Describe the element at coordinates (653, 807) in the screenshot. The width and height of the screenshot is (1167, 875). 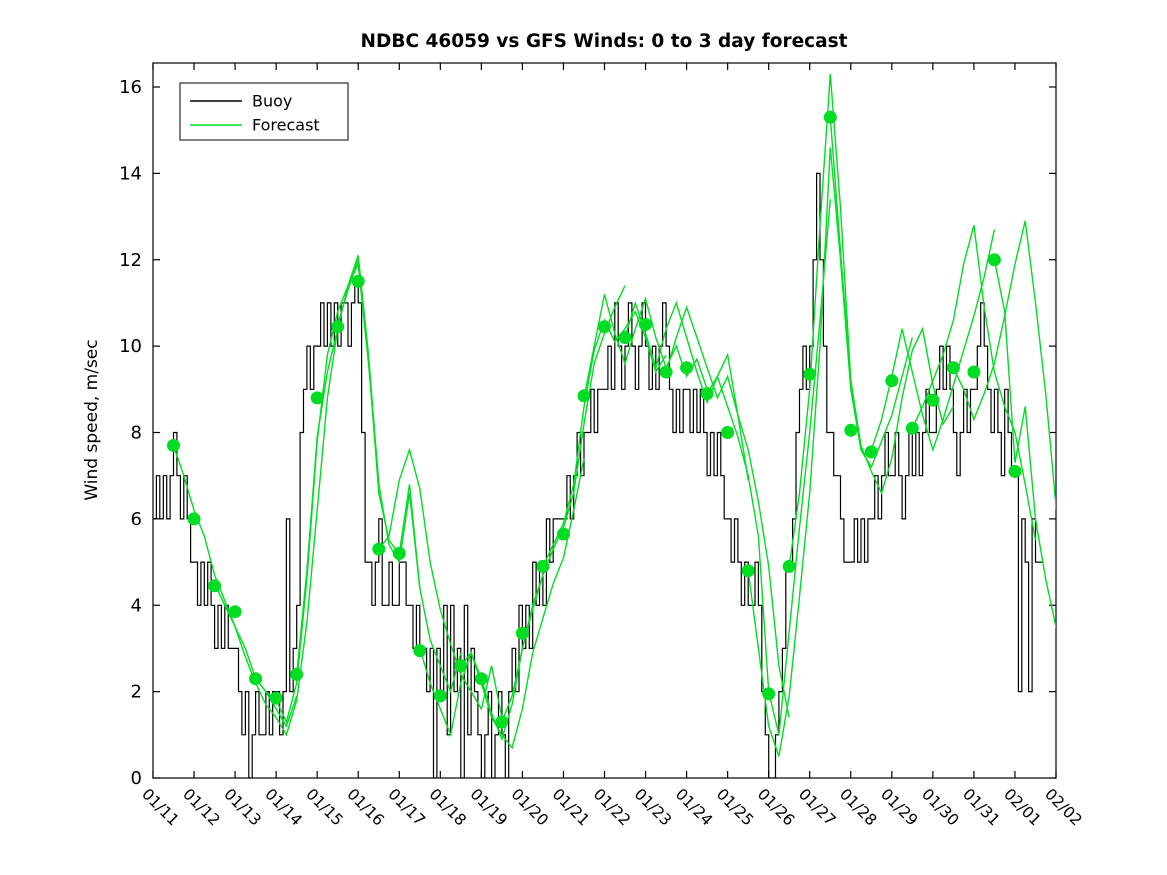
I see `x-tick-label: 01/23` at that location.